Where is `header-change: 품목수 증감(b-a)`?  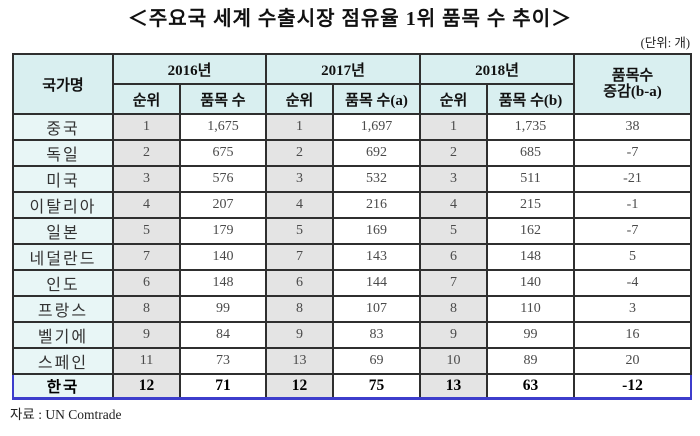 header-change: 품목수 증감(b-a) is located at coordinates (632, 84).